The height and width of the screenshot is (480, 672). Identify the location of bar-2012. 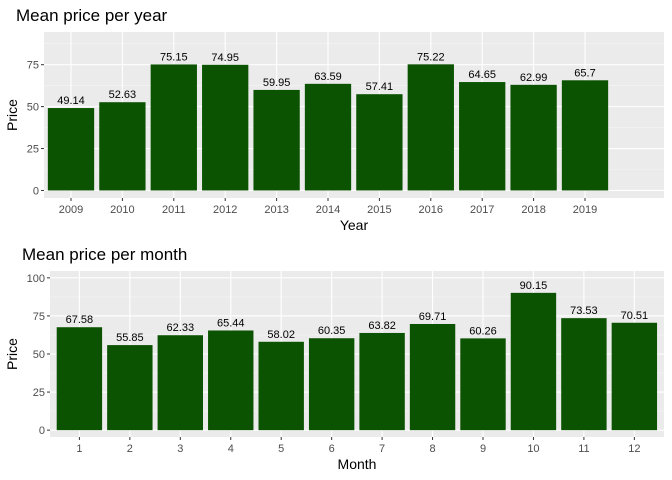
(225, 127).